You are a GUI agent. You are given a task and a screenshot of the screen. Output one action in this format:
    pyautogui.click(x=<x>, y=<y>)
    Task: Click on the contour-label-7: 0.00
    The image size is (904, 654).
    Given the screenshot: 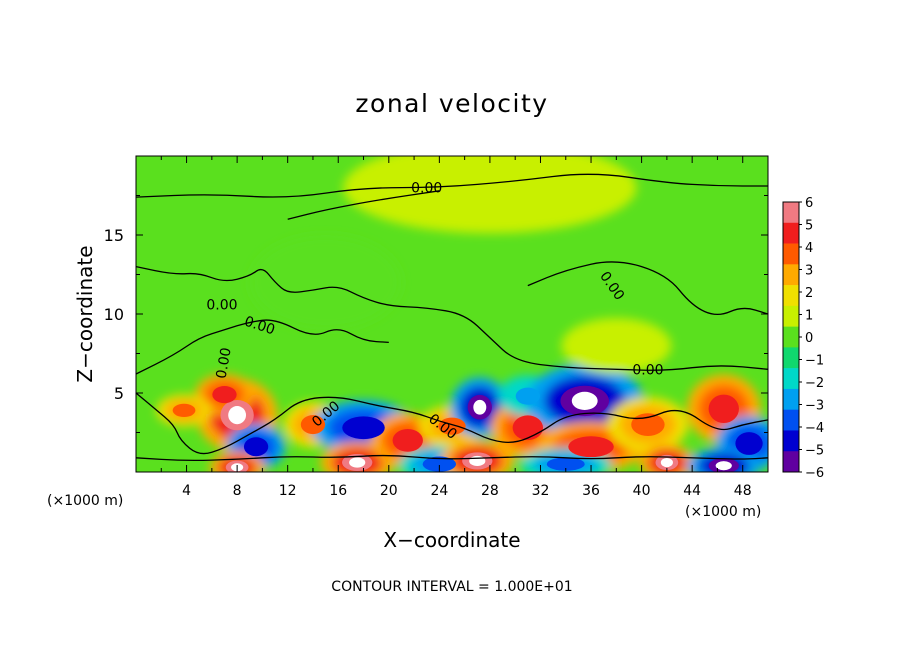 What is the action you would take?
    pyautogui.click(x=647, y=370)
    